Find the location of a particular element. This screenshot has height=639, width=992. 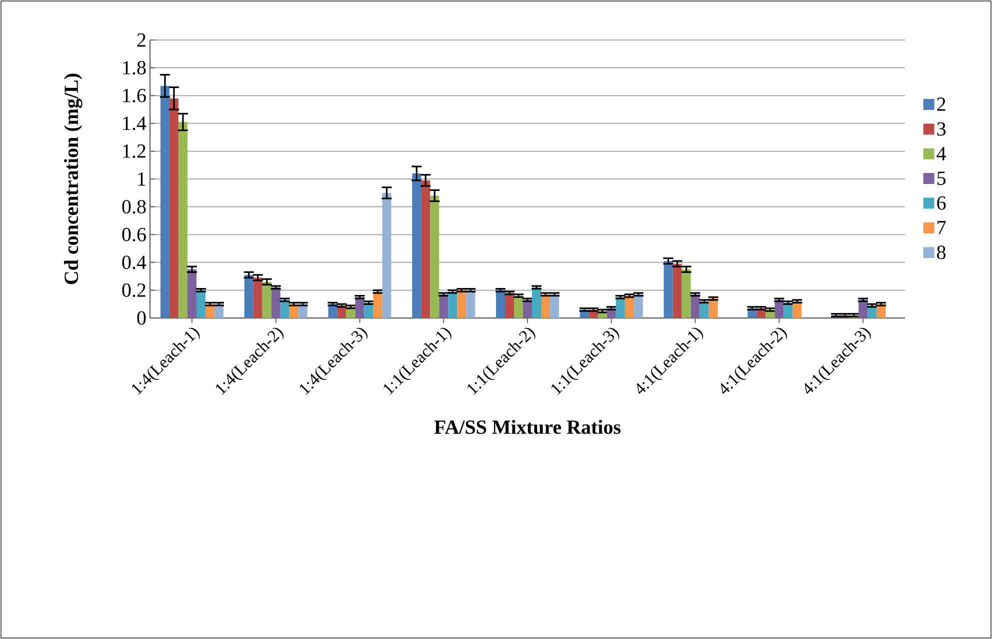

y-tick-label: 2 is located at coordinates (141, 40).